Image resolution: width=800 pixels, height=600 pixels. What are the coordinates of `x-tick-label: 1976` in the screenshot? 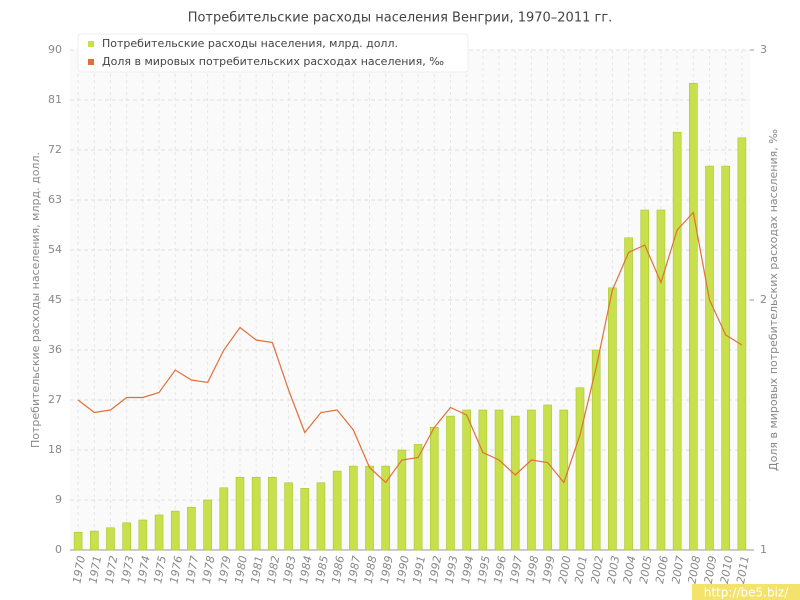 It's located at (176, 570).